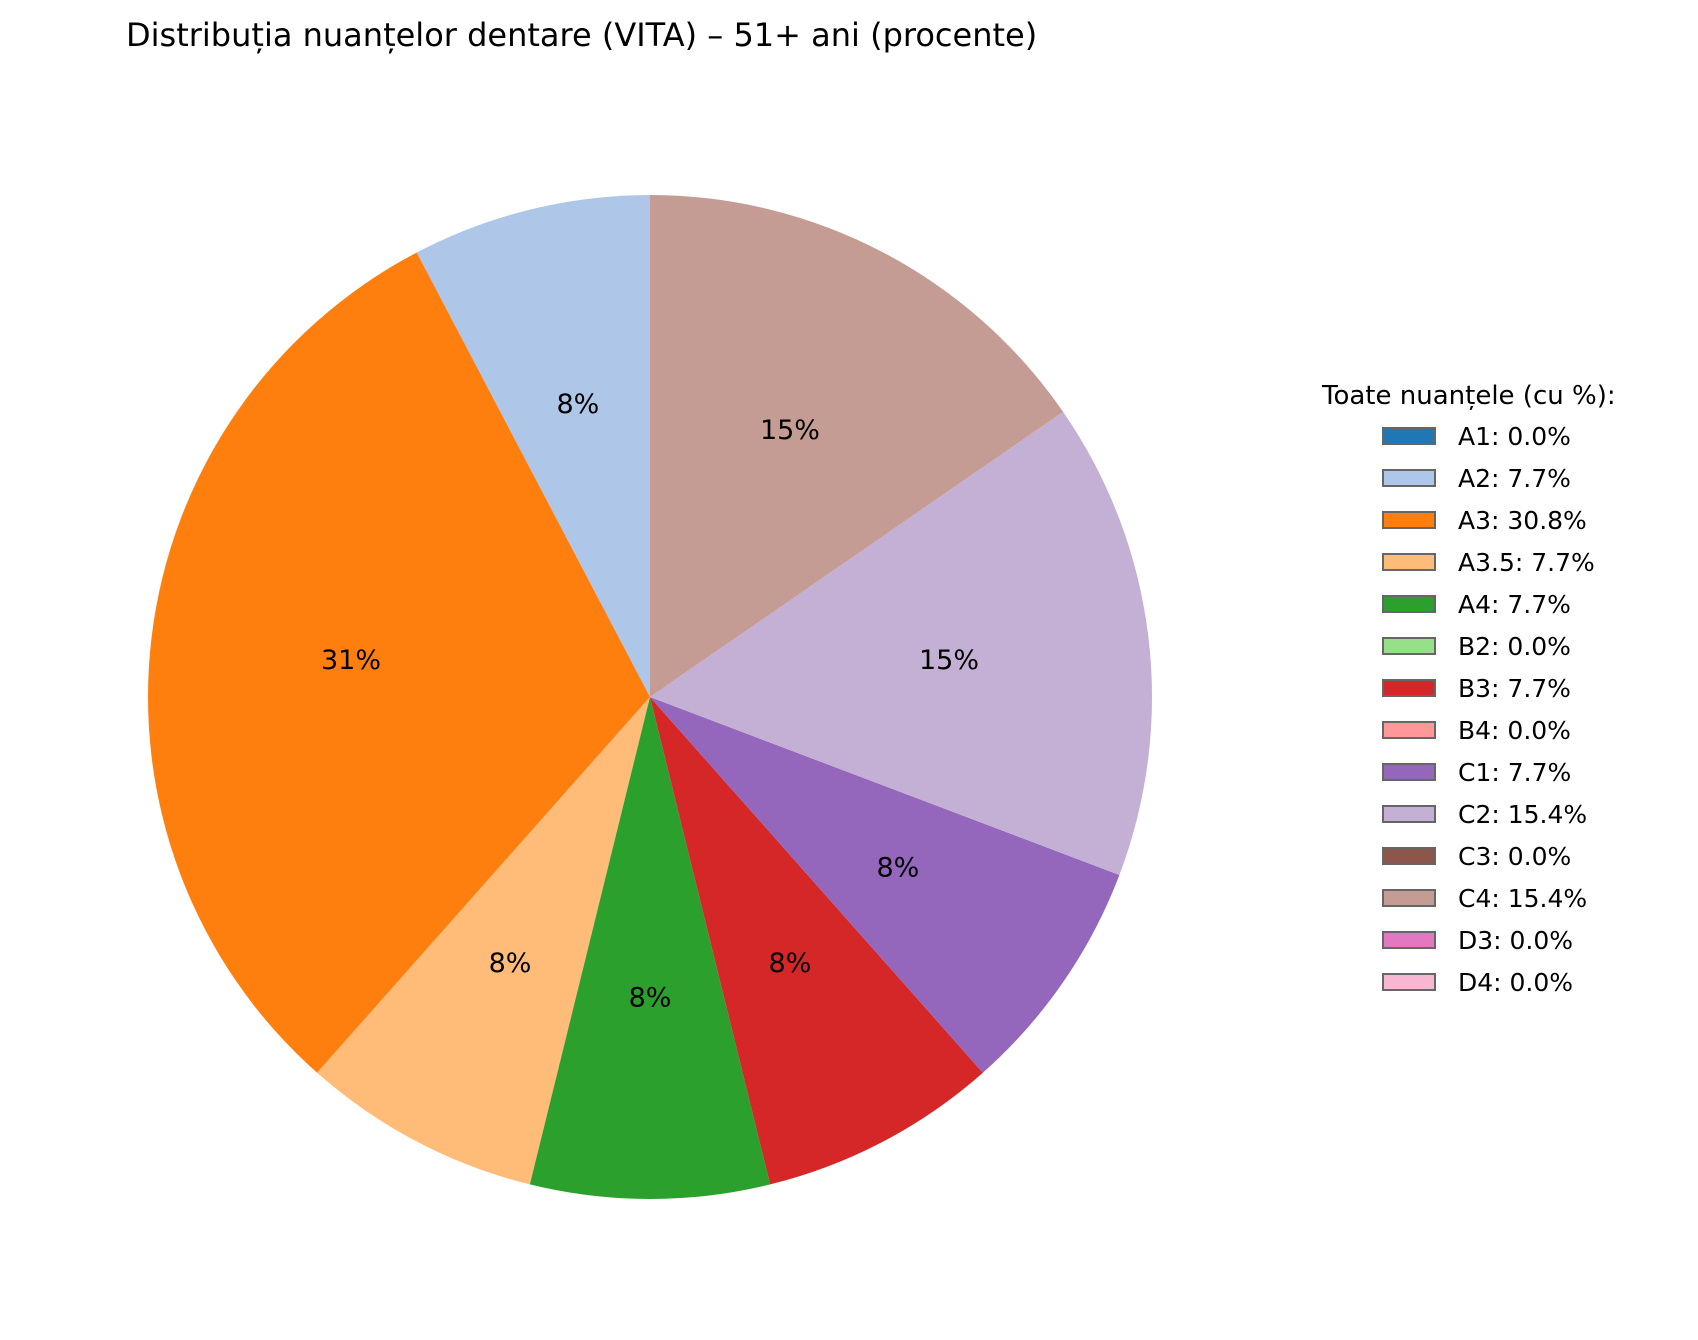 This screenshot has height=1340, width=1698. What do you see at coordinates (1516, 982) in the screenshot?
I see `legend-label: D4: 0.0%` at bounding box center [1516, 982].